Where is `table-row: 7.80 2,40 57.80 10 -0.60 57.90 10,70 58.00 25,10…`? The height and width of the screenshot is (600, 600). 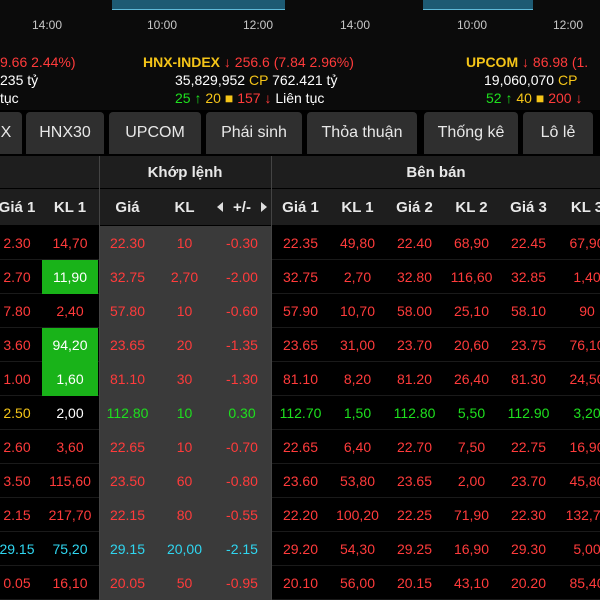
table-row: 7.80 2,40 57.80 10 -0.60 57.90 10,70 58.00 25,10… is located at coordinates (300, 311).